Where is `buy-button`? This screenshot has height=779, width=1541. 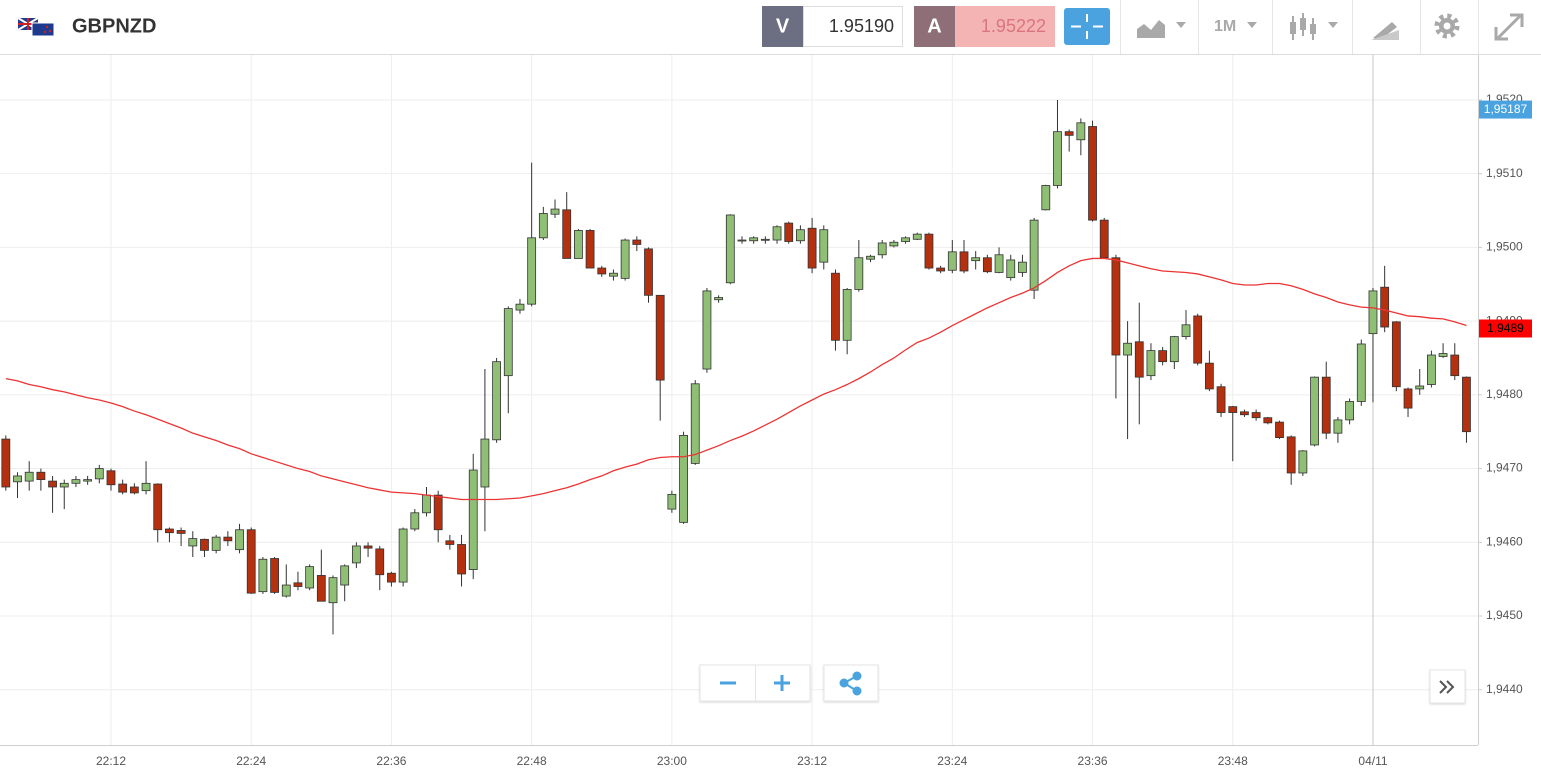 buy-button is located at coordinates (934, 26).